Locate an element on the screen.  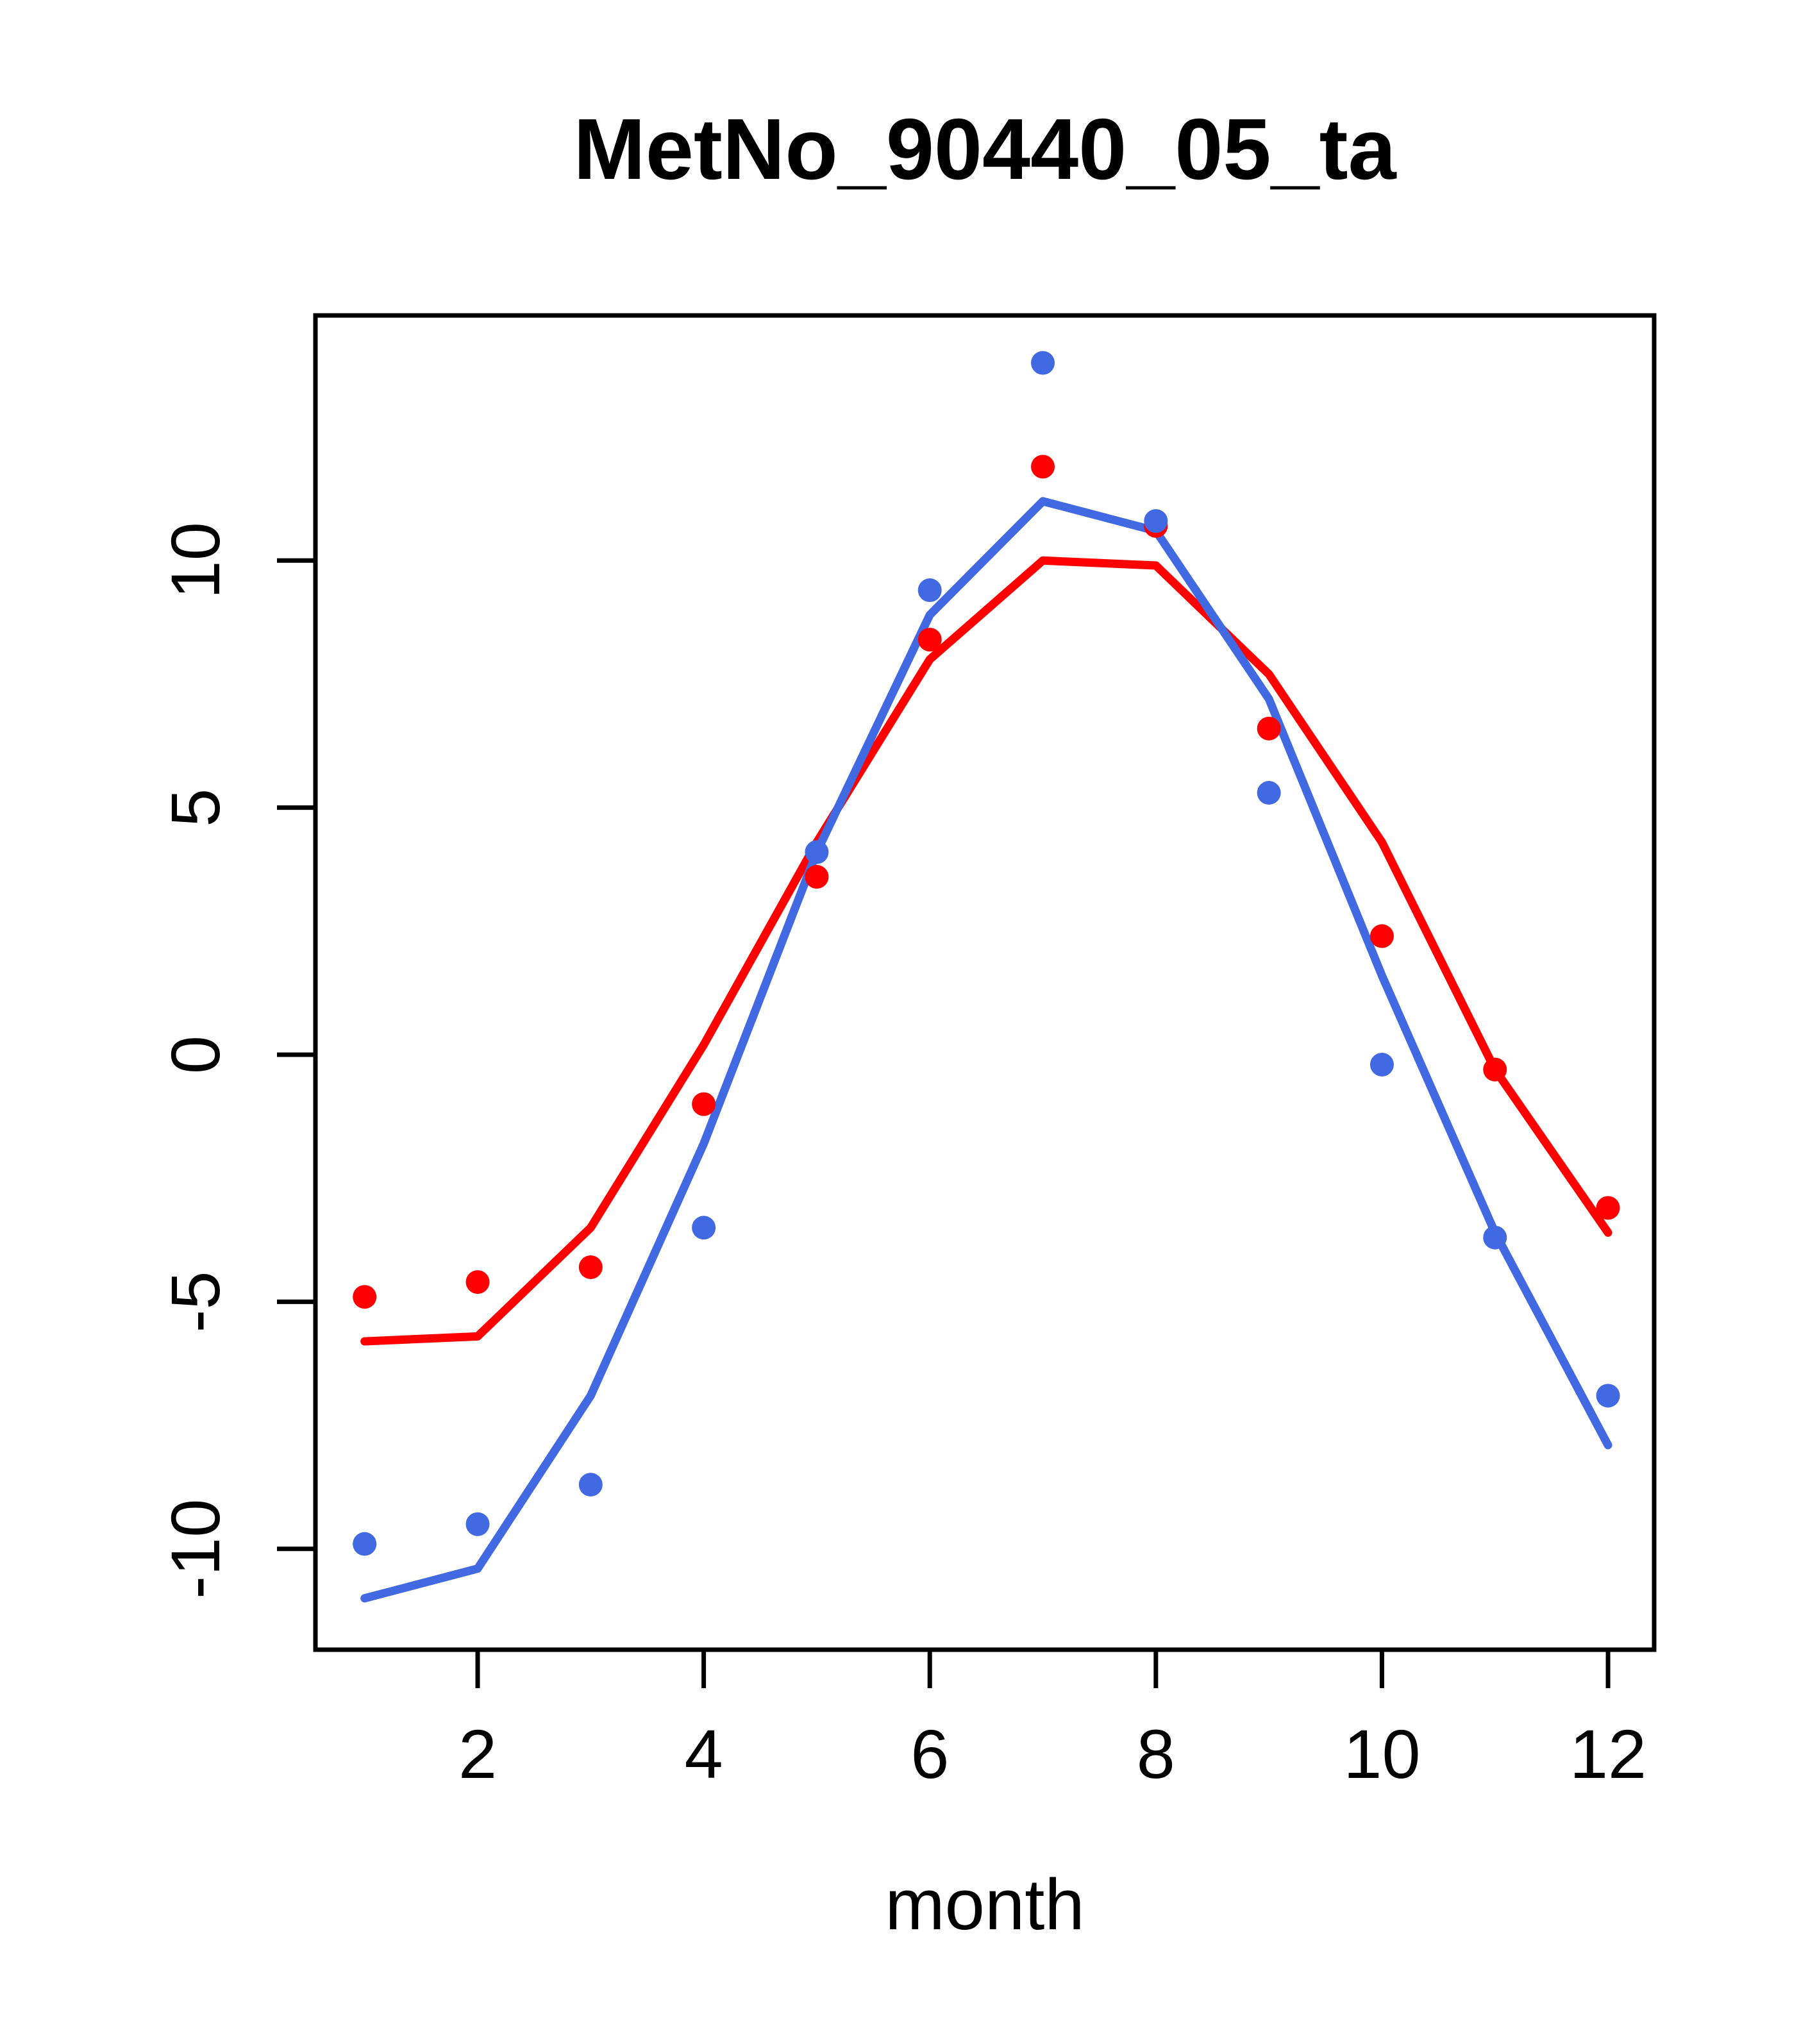
x-axis-label: month is located at coordinates (985, 1905).